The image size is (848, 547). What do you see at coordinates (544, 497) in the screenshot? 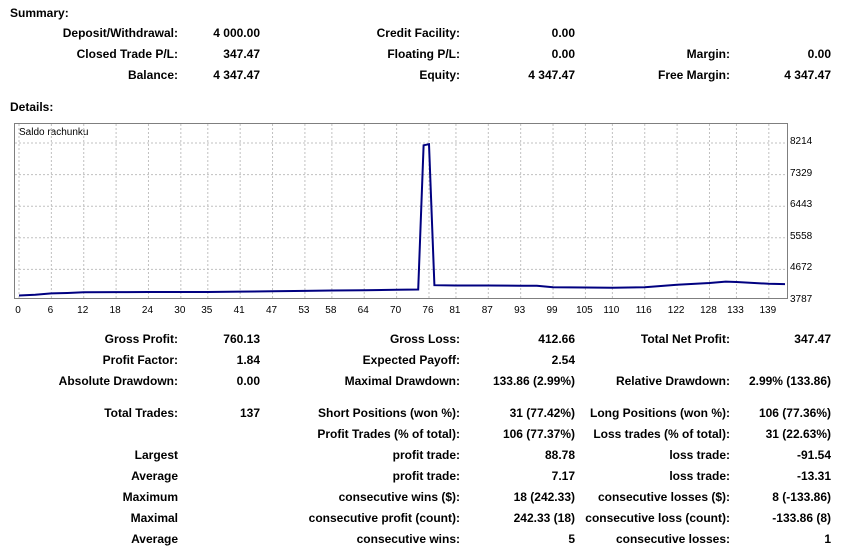
I see `stat-value: 18 (242.33)` at bounding box center [544, 497].